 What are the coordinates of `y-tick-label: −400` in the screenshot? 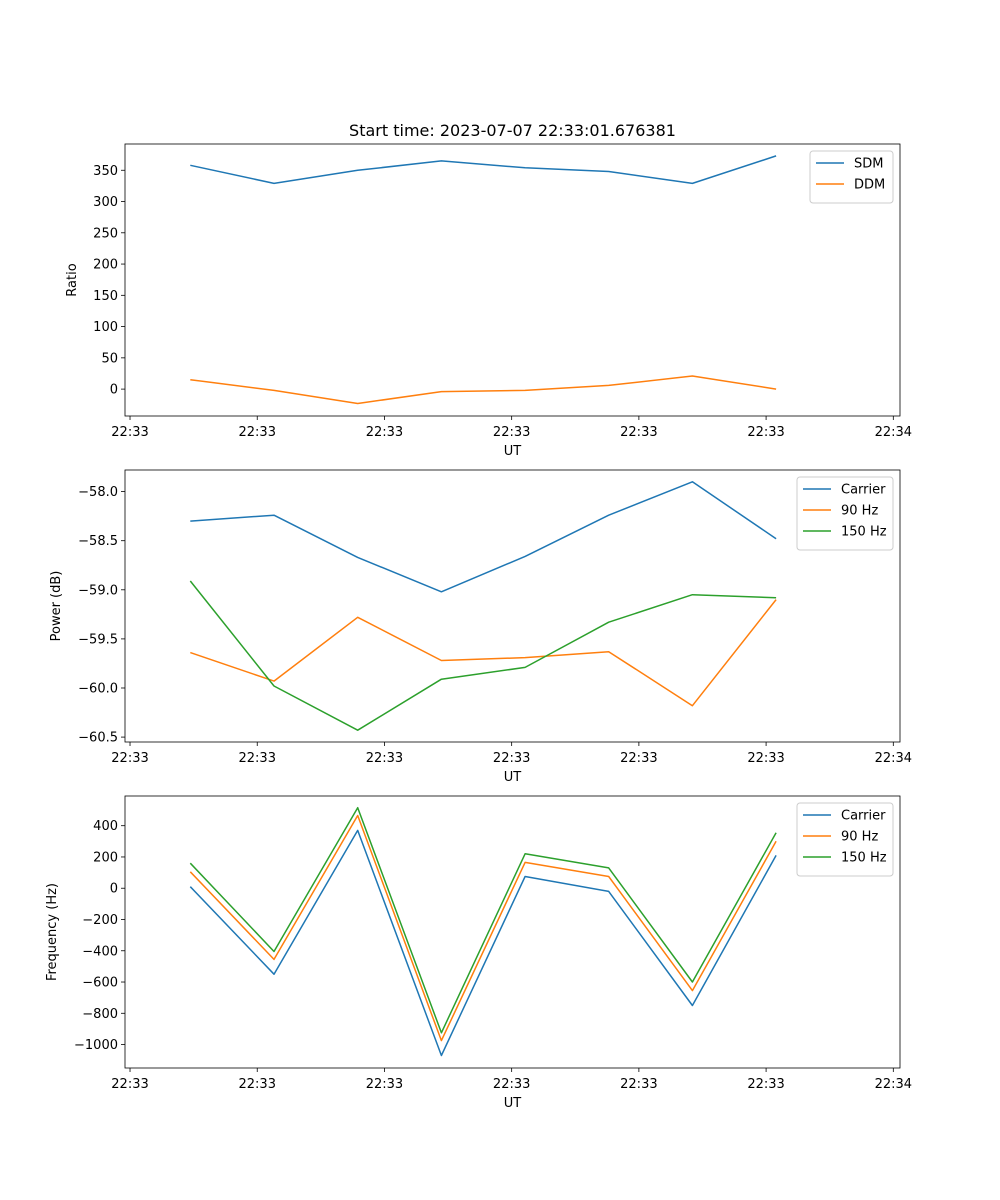 It's located at (100, 951).